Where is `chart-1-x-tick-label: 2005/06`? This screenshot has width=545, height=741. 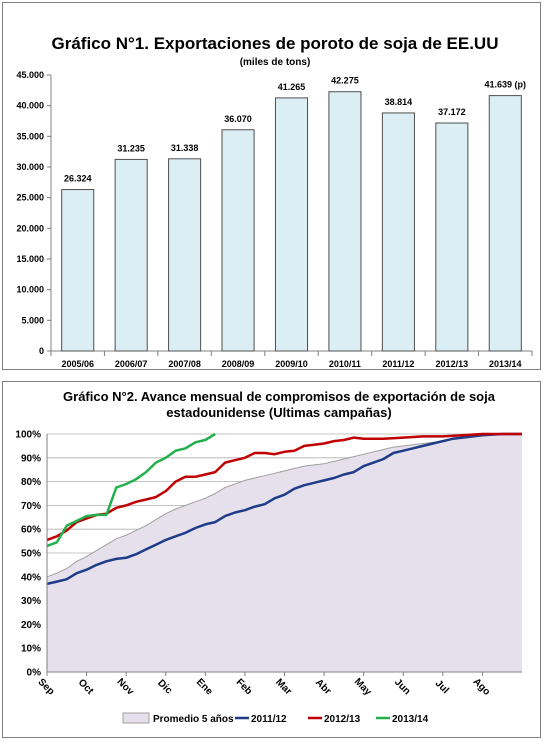
chart-1-x-tick-label: 2005/06 is located at coordinates (77, 364).